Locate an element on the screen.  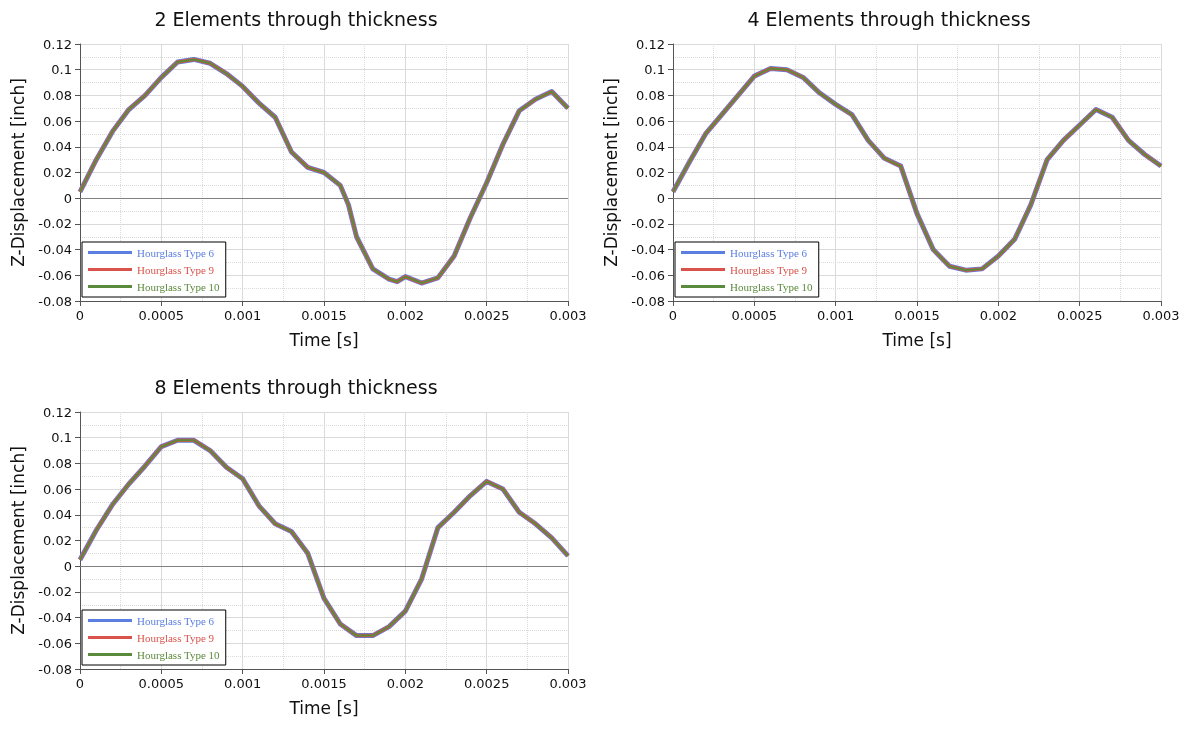
chart-title: 4 Elements through thickness is located at coordinates (889, 18).